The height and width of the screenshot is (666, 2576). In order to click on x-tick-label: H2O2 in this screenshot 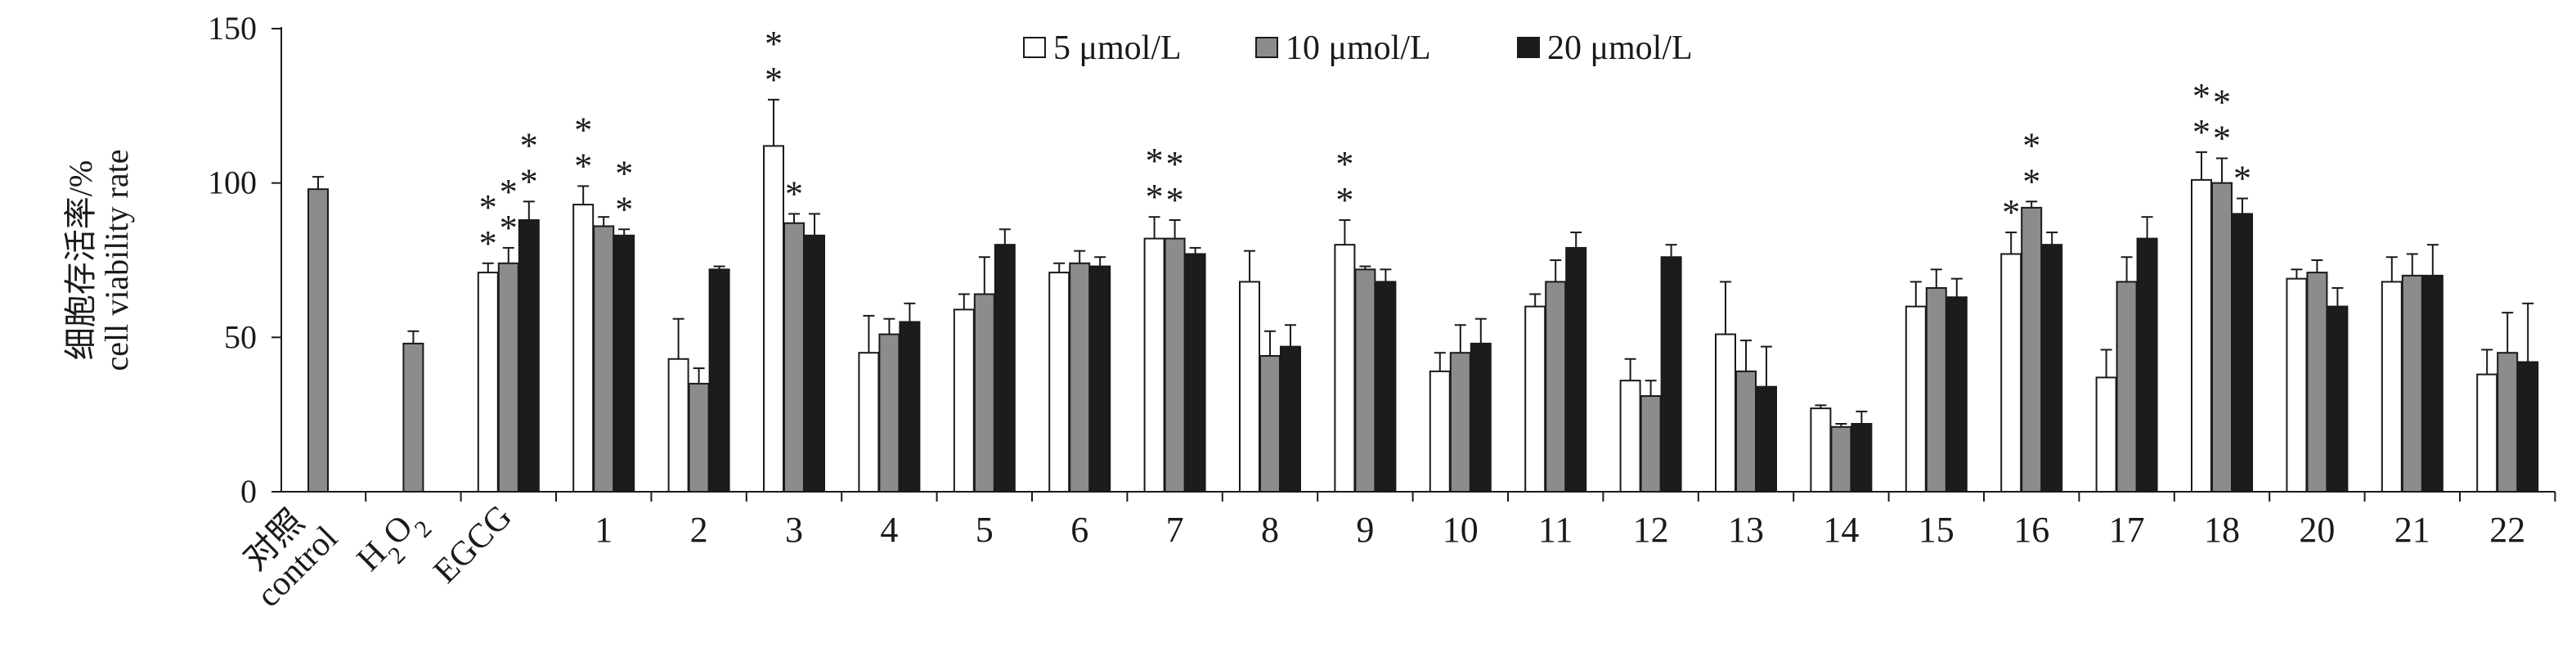, I will do `click(394, 544)`.